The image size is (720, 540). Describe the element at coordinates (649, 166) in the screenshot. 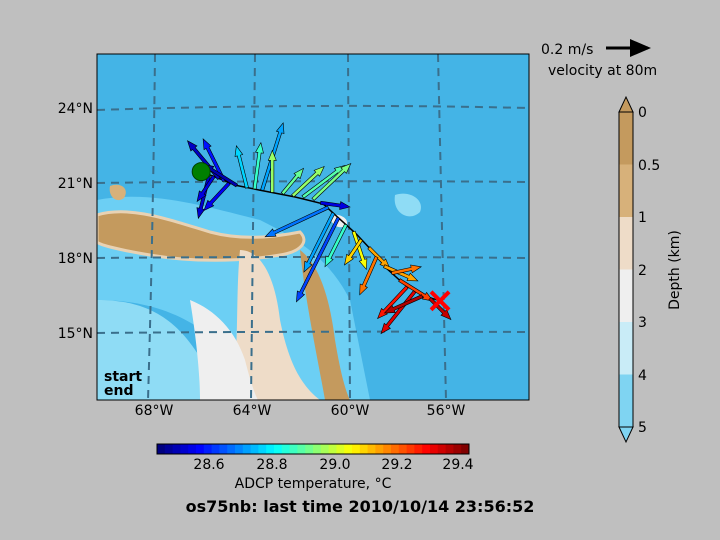

I see `depth-tick-0-5: 0.5` at that location.